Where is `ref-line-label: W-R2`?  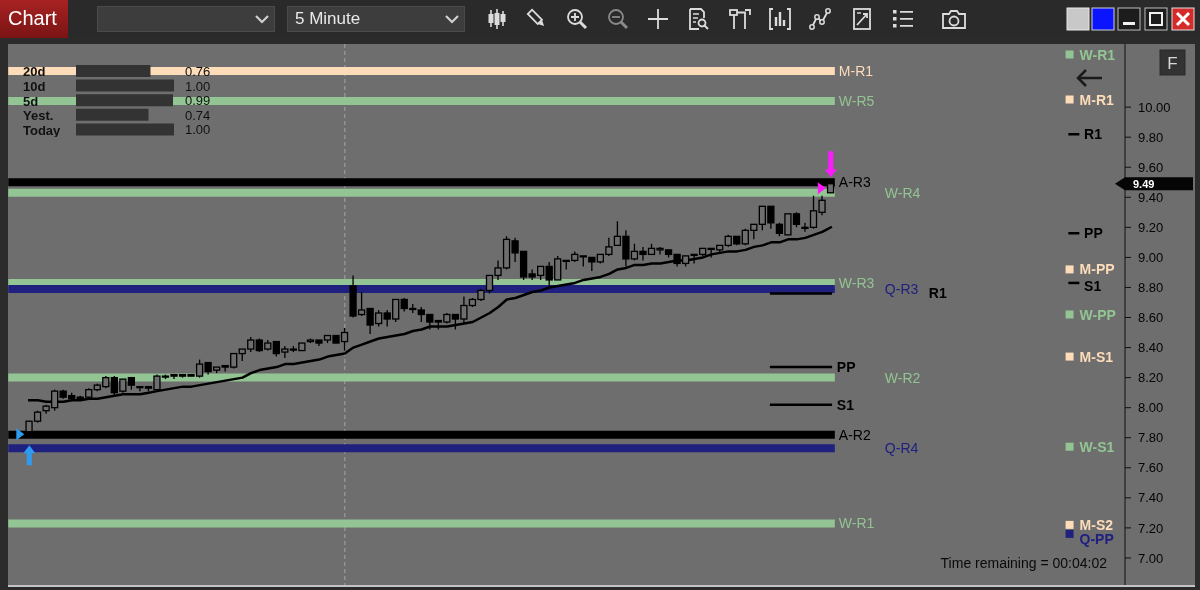
ref-line-label: W-R2 is located at coordinates (902, 377).